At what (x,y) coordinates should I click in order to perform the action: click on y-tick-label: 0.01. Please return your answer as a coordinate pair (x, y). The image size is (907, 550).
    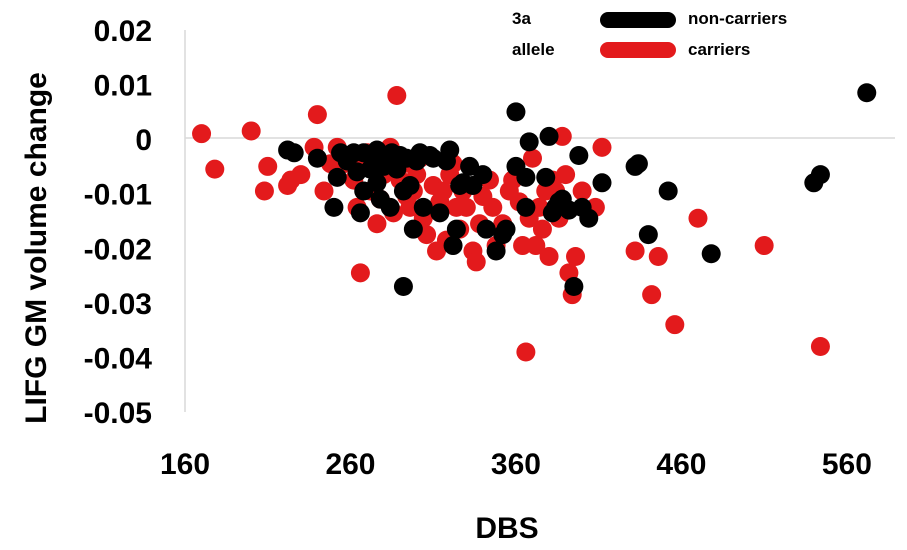
    Looking at the image, I should click on (123, 86).